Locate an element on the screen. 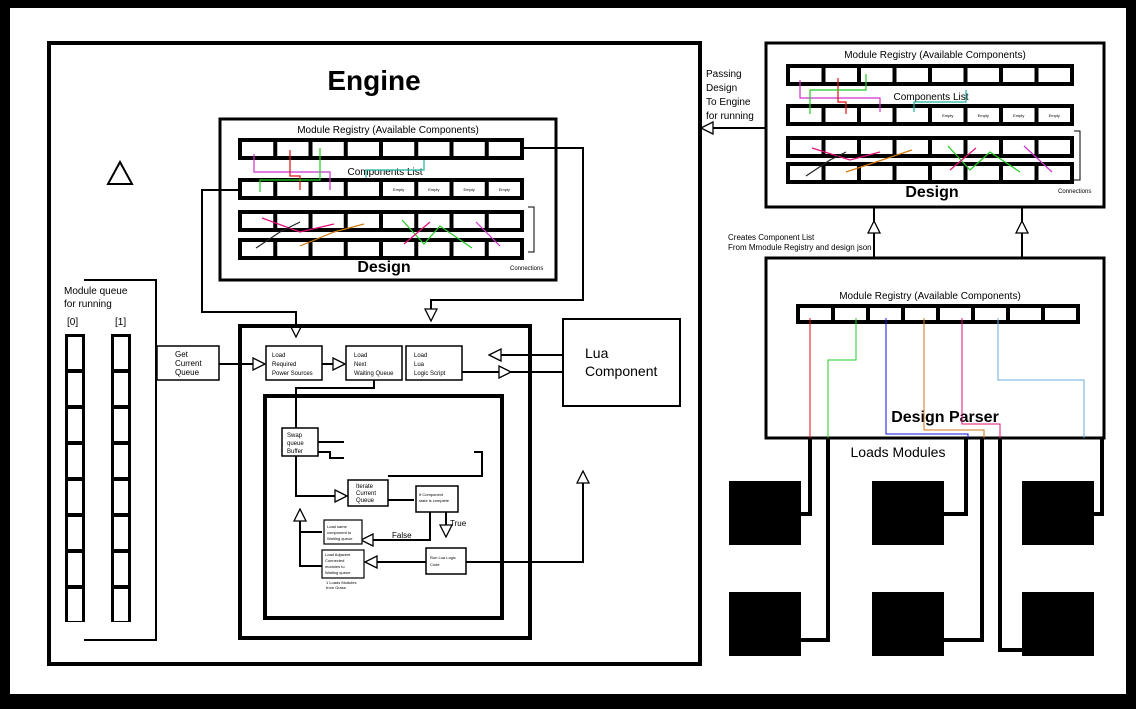 The image size is (1136, 709). load-power-3: Power Sources is located at coordinates (292, 374).